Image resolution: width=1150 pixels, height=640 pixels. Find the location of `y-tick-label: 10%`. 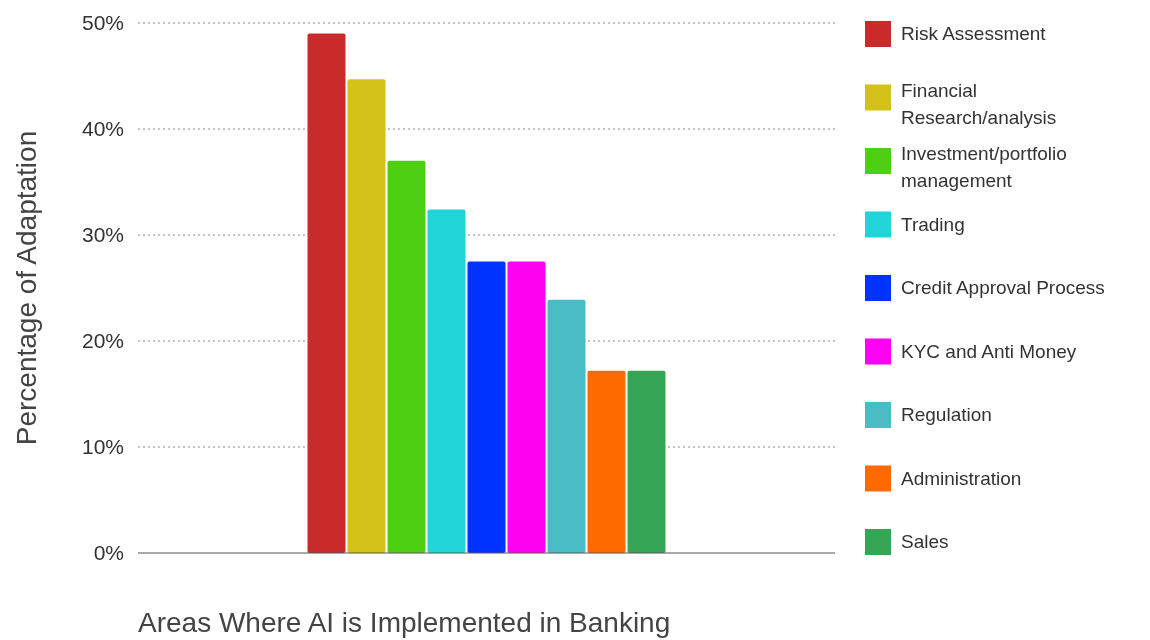

y-tick-label: 10% is located at coordinates (102, 447).